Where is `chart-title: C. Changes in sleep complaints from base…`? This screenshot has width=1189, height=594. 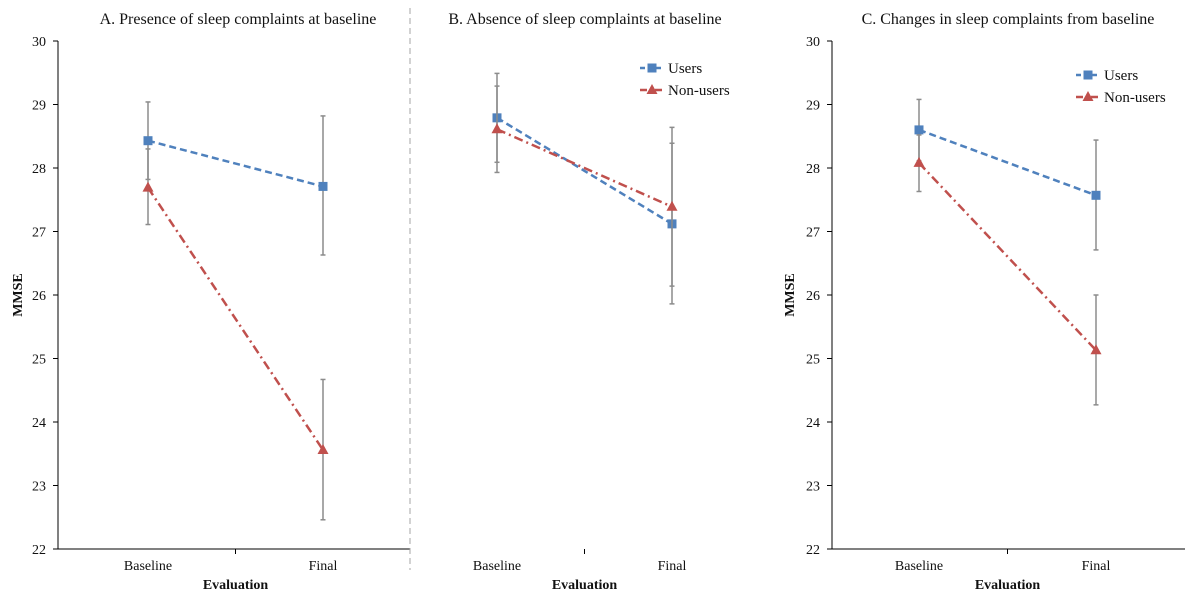 chart-title: C. Changes in sleep complaints from base… is located at coordinates (1008, 19).